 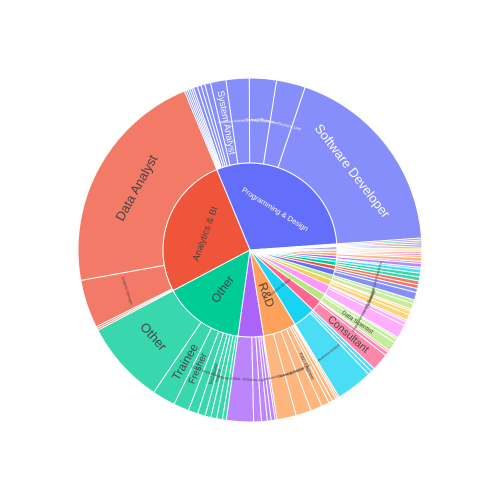 I want to click on parent-segment-other, so click(x=211, y=293).